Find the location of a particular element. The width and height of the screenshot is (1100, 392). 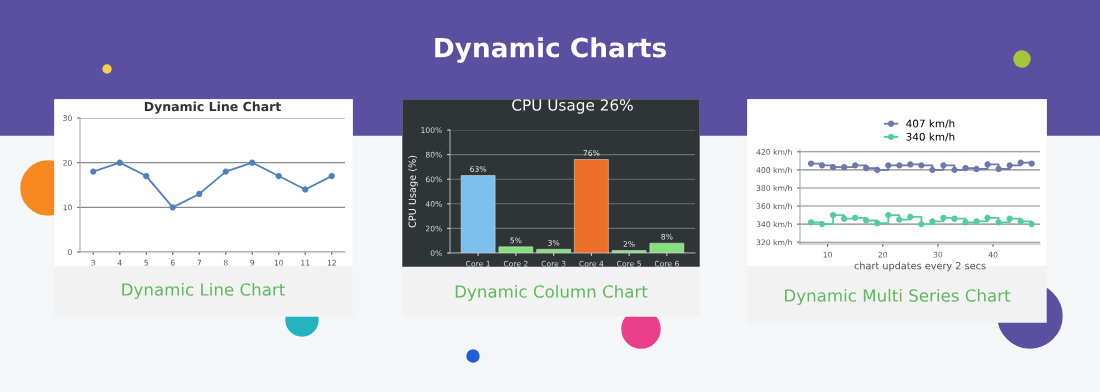

text: Dynamic Line Chart is located at coordinates (203, 291).